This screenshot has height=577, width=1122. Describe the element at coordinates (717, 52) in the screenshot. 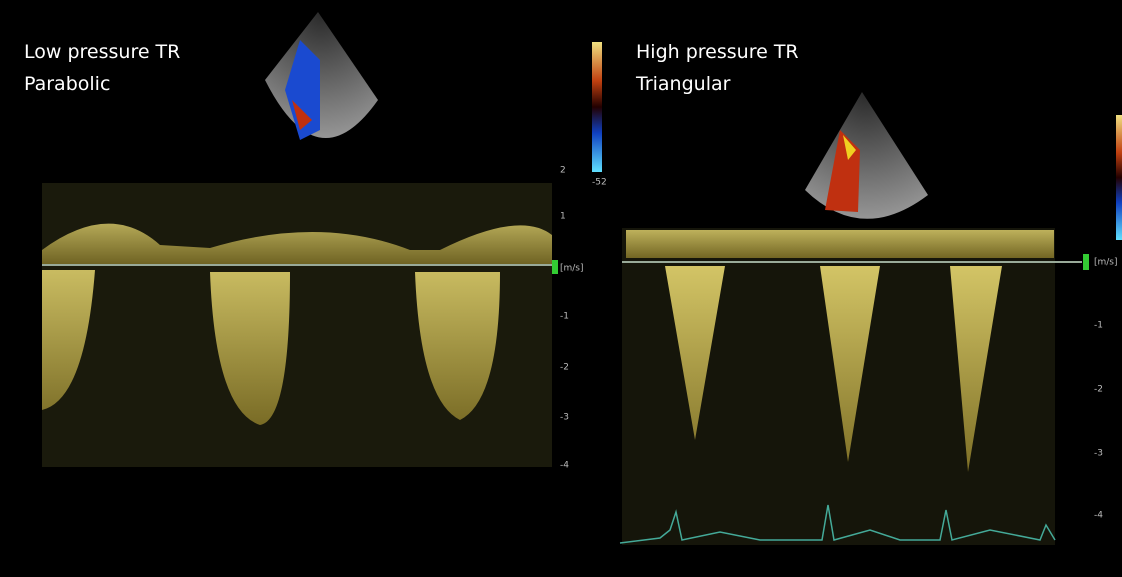

I see `panel-title: High pressure TR` at that location.